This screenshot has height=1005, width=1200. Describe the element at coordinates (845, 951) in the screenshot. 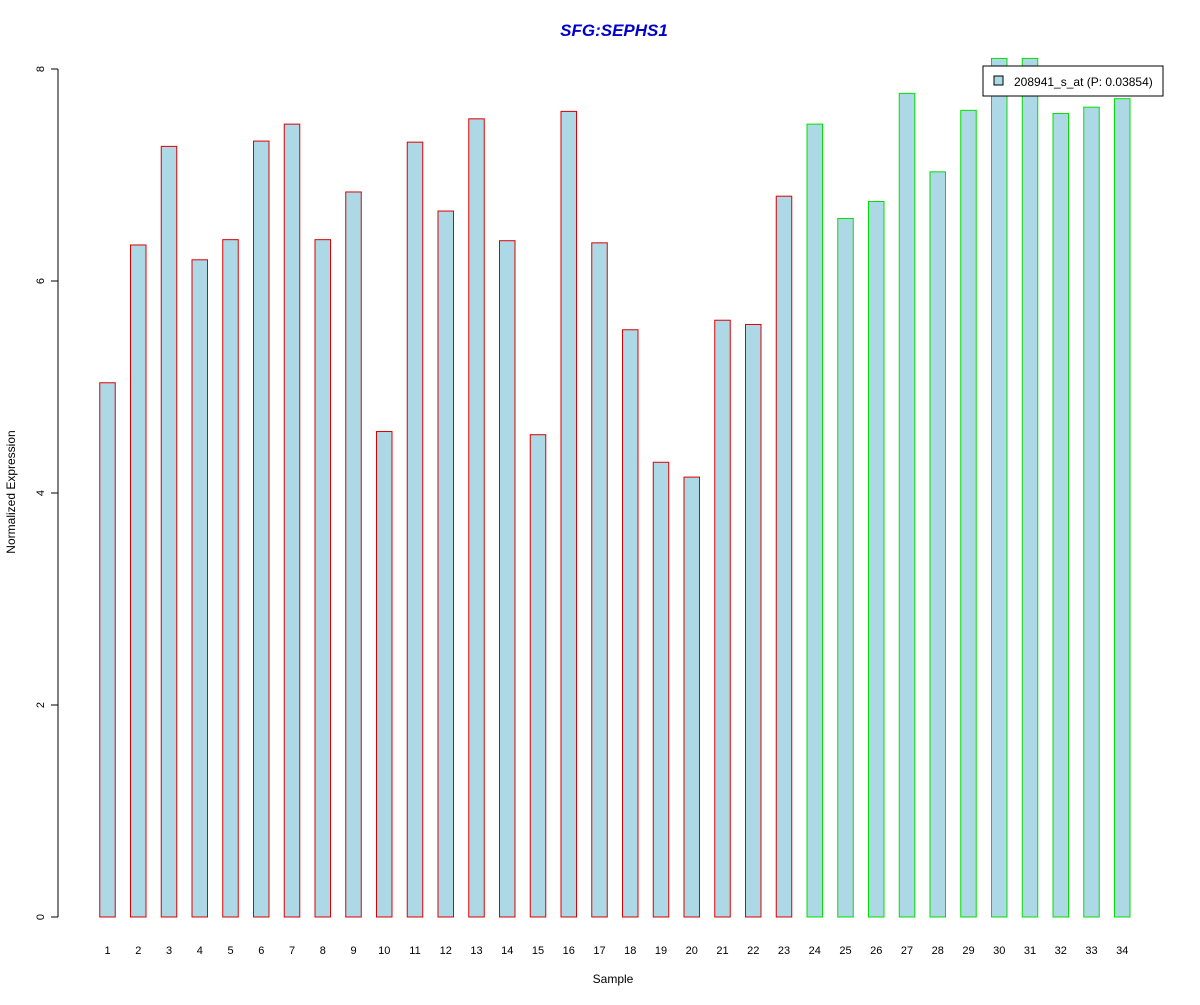

I see `x-tick-label: 25` at that location.